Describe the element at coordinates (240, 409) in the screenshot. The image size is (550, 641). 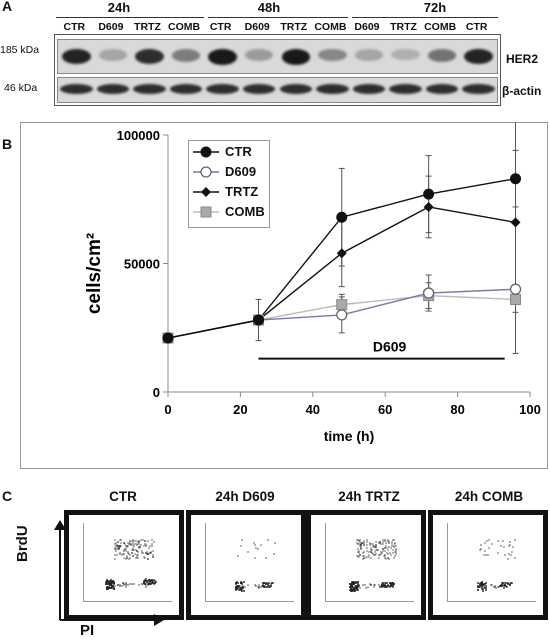
I see `x-tick-label: 20` at that location.